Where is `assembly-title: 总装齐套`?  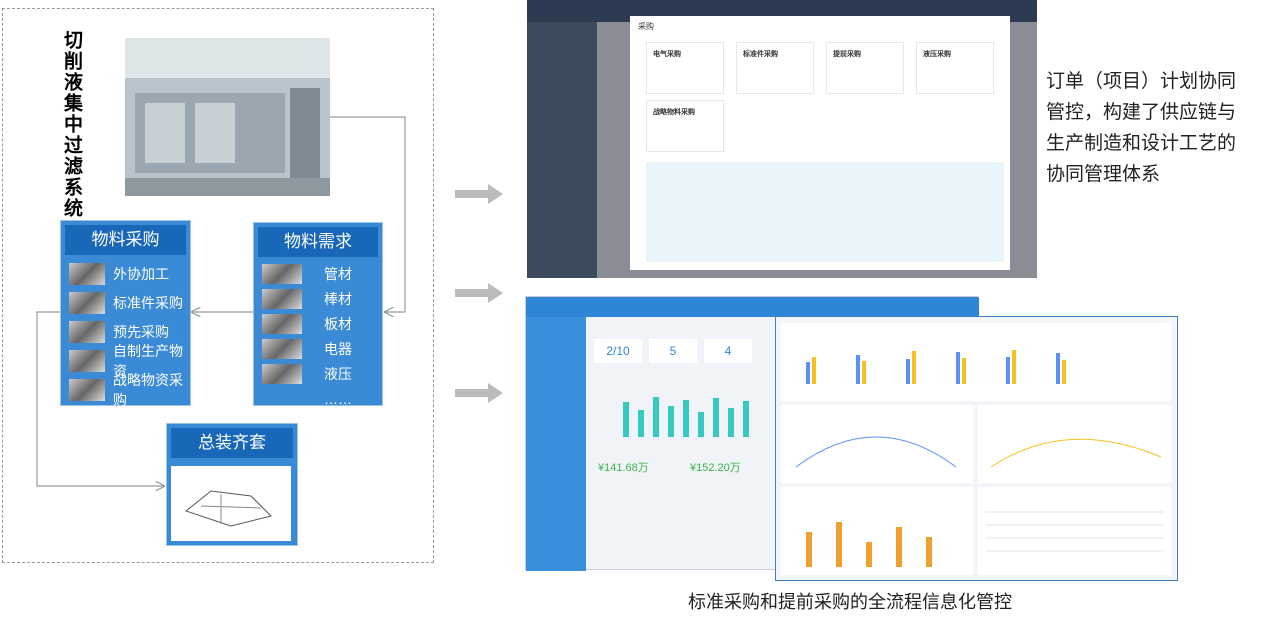
assembly-title: 总装齐套 is located at coordinates (232, 443).